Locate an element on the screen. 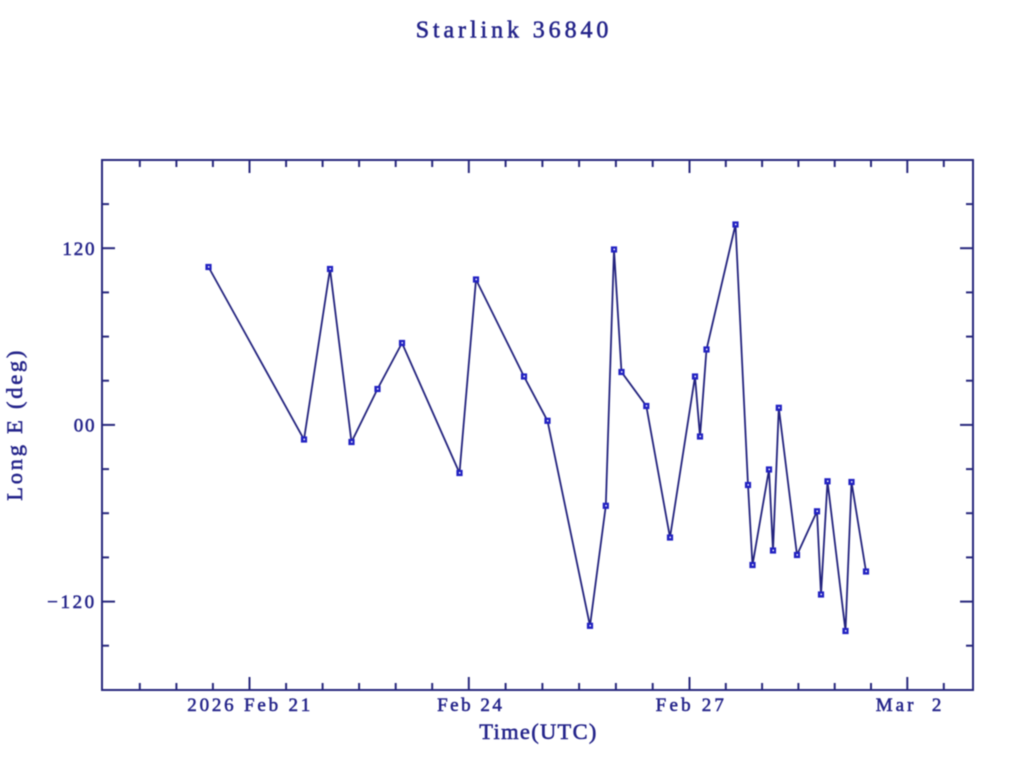 This screenshot has width=1024, height=768. svg-text: 00 is located at coordinates (85, 425).